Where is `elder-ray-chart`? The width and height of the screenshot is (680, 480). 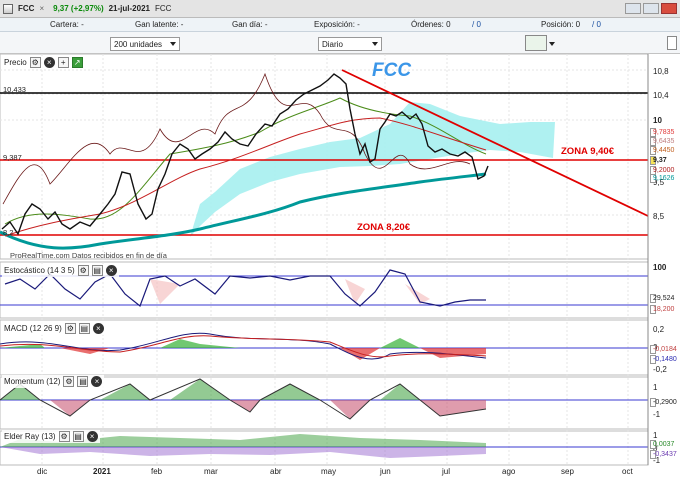
elder-ray-chart is located at coordinates (324, 446).